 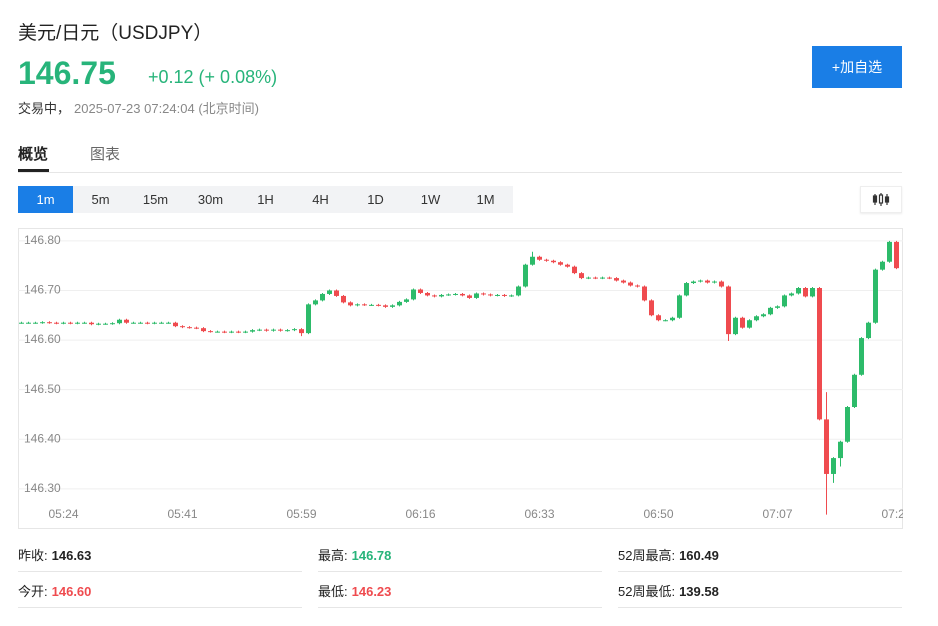 What do you see at coordinates (213, 77) in the screenshot?
I see `price-change: +0.12 (+ 0.08%)` at bounding box center [213, 77].